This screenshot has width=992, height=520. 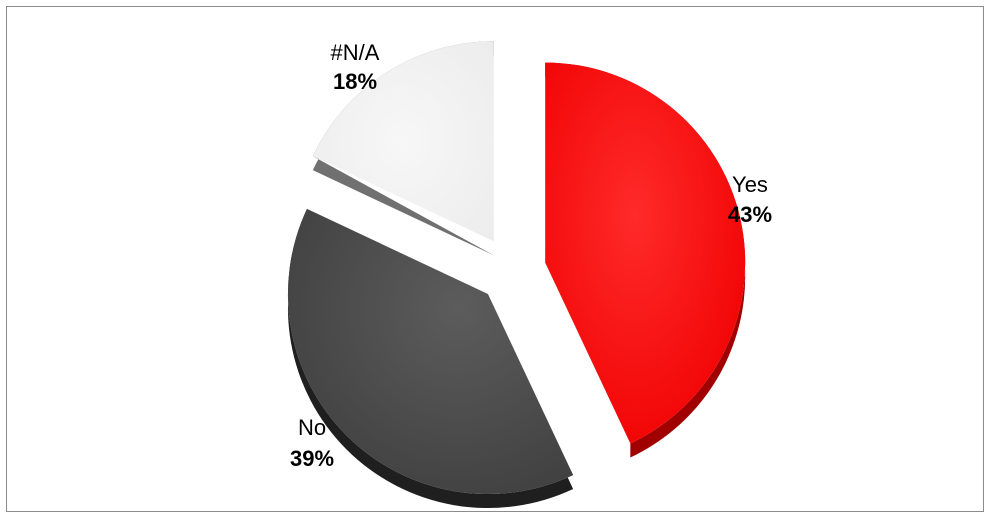 What do you see at coordinates (750, 214) in the screenshot?
I see `slice-percent-yes: 43%` at bounding box center [750, 214].